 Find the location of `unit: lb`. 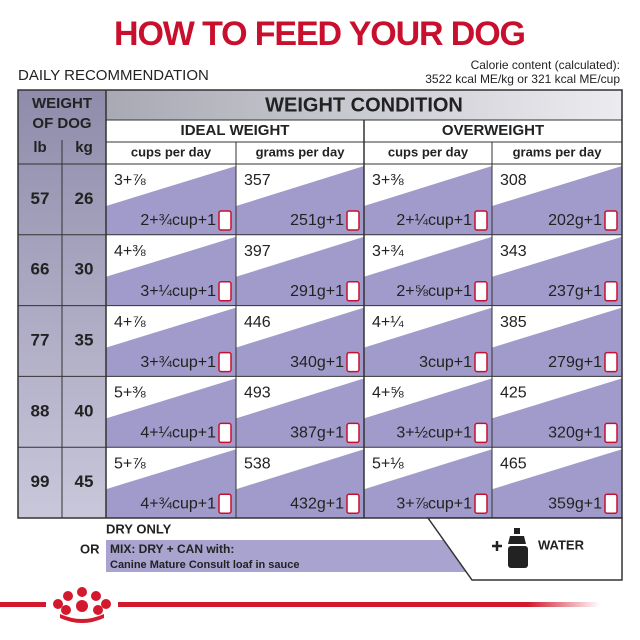

unit: lb is located at coordinates (39, 147).